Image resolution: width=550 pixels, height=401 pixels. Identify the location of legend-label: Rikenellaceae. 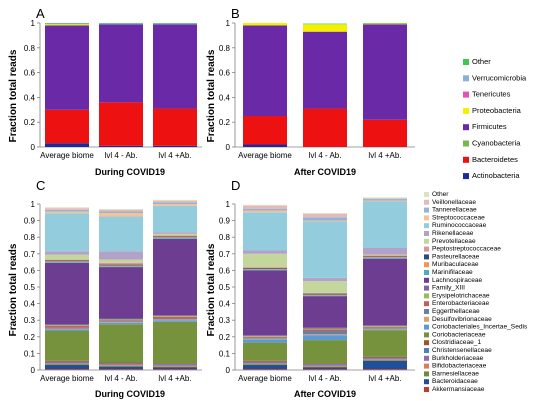
(453, 233).